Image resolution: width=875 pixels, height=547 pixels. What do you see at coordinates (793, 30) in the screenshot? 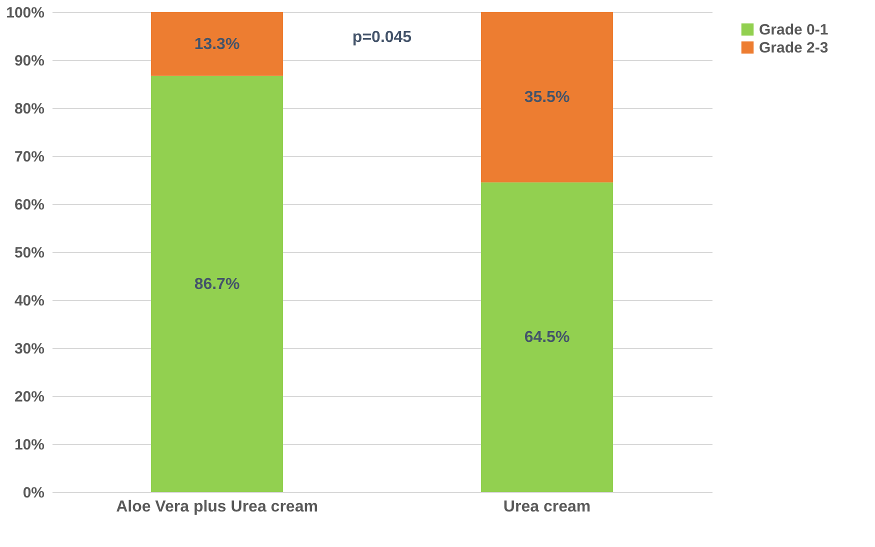
I see `legend-label: Grade 0-1` at bounding box center [793, 30].